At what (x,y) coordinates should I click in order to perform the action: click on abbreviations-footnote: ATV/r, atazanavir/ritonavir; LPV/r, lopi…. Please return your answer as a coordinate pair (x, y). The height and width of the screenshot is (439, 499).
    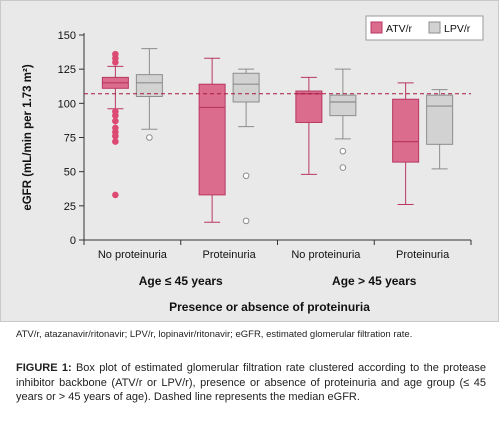
    Looking at the image, I should click on (214, 334).